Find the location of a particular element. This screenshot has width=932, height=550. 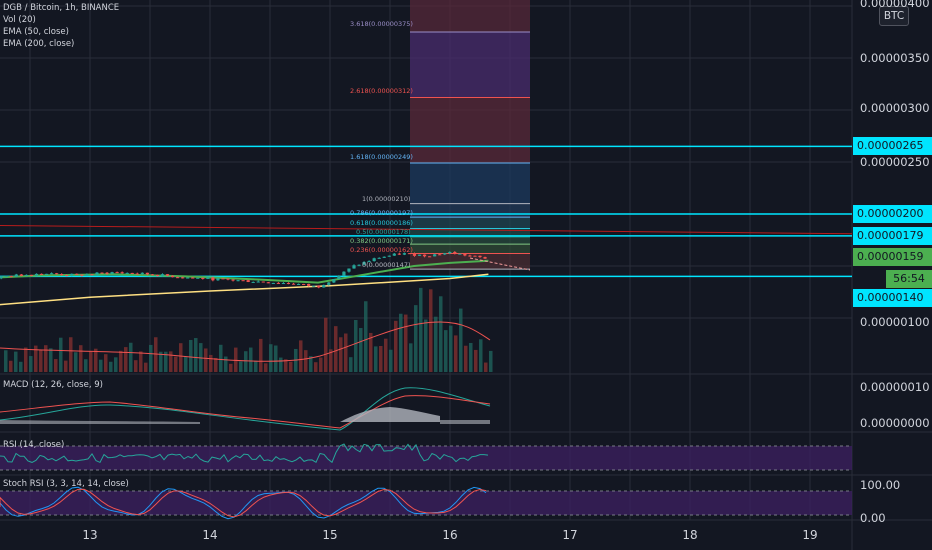

ema200-line is located at coordinates (244, 289).